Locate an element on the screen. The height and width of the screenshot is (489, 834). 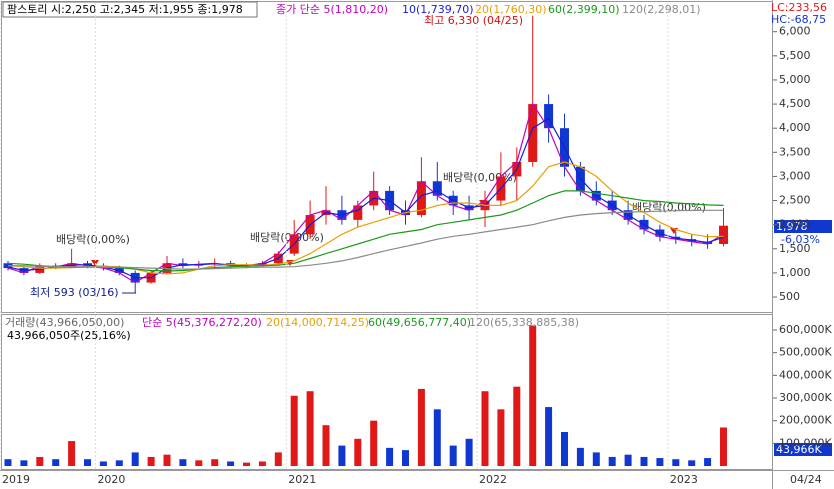
x-end-label: 04/24 is located at coordinates (806, 479).